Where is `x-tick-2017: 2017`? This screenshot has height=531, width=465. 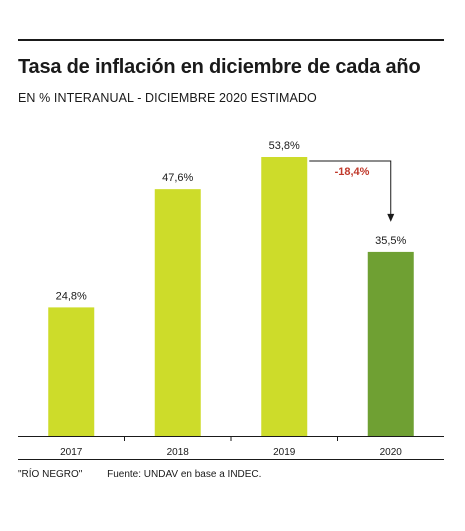
x-tick-2017: 2017 is located at coordinates (71, 452).